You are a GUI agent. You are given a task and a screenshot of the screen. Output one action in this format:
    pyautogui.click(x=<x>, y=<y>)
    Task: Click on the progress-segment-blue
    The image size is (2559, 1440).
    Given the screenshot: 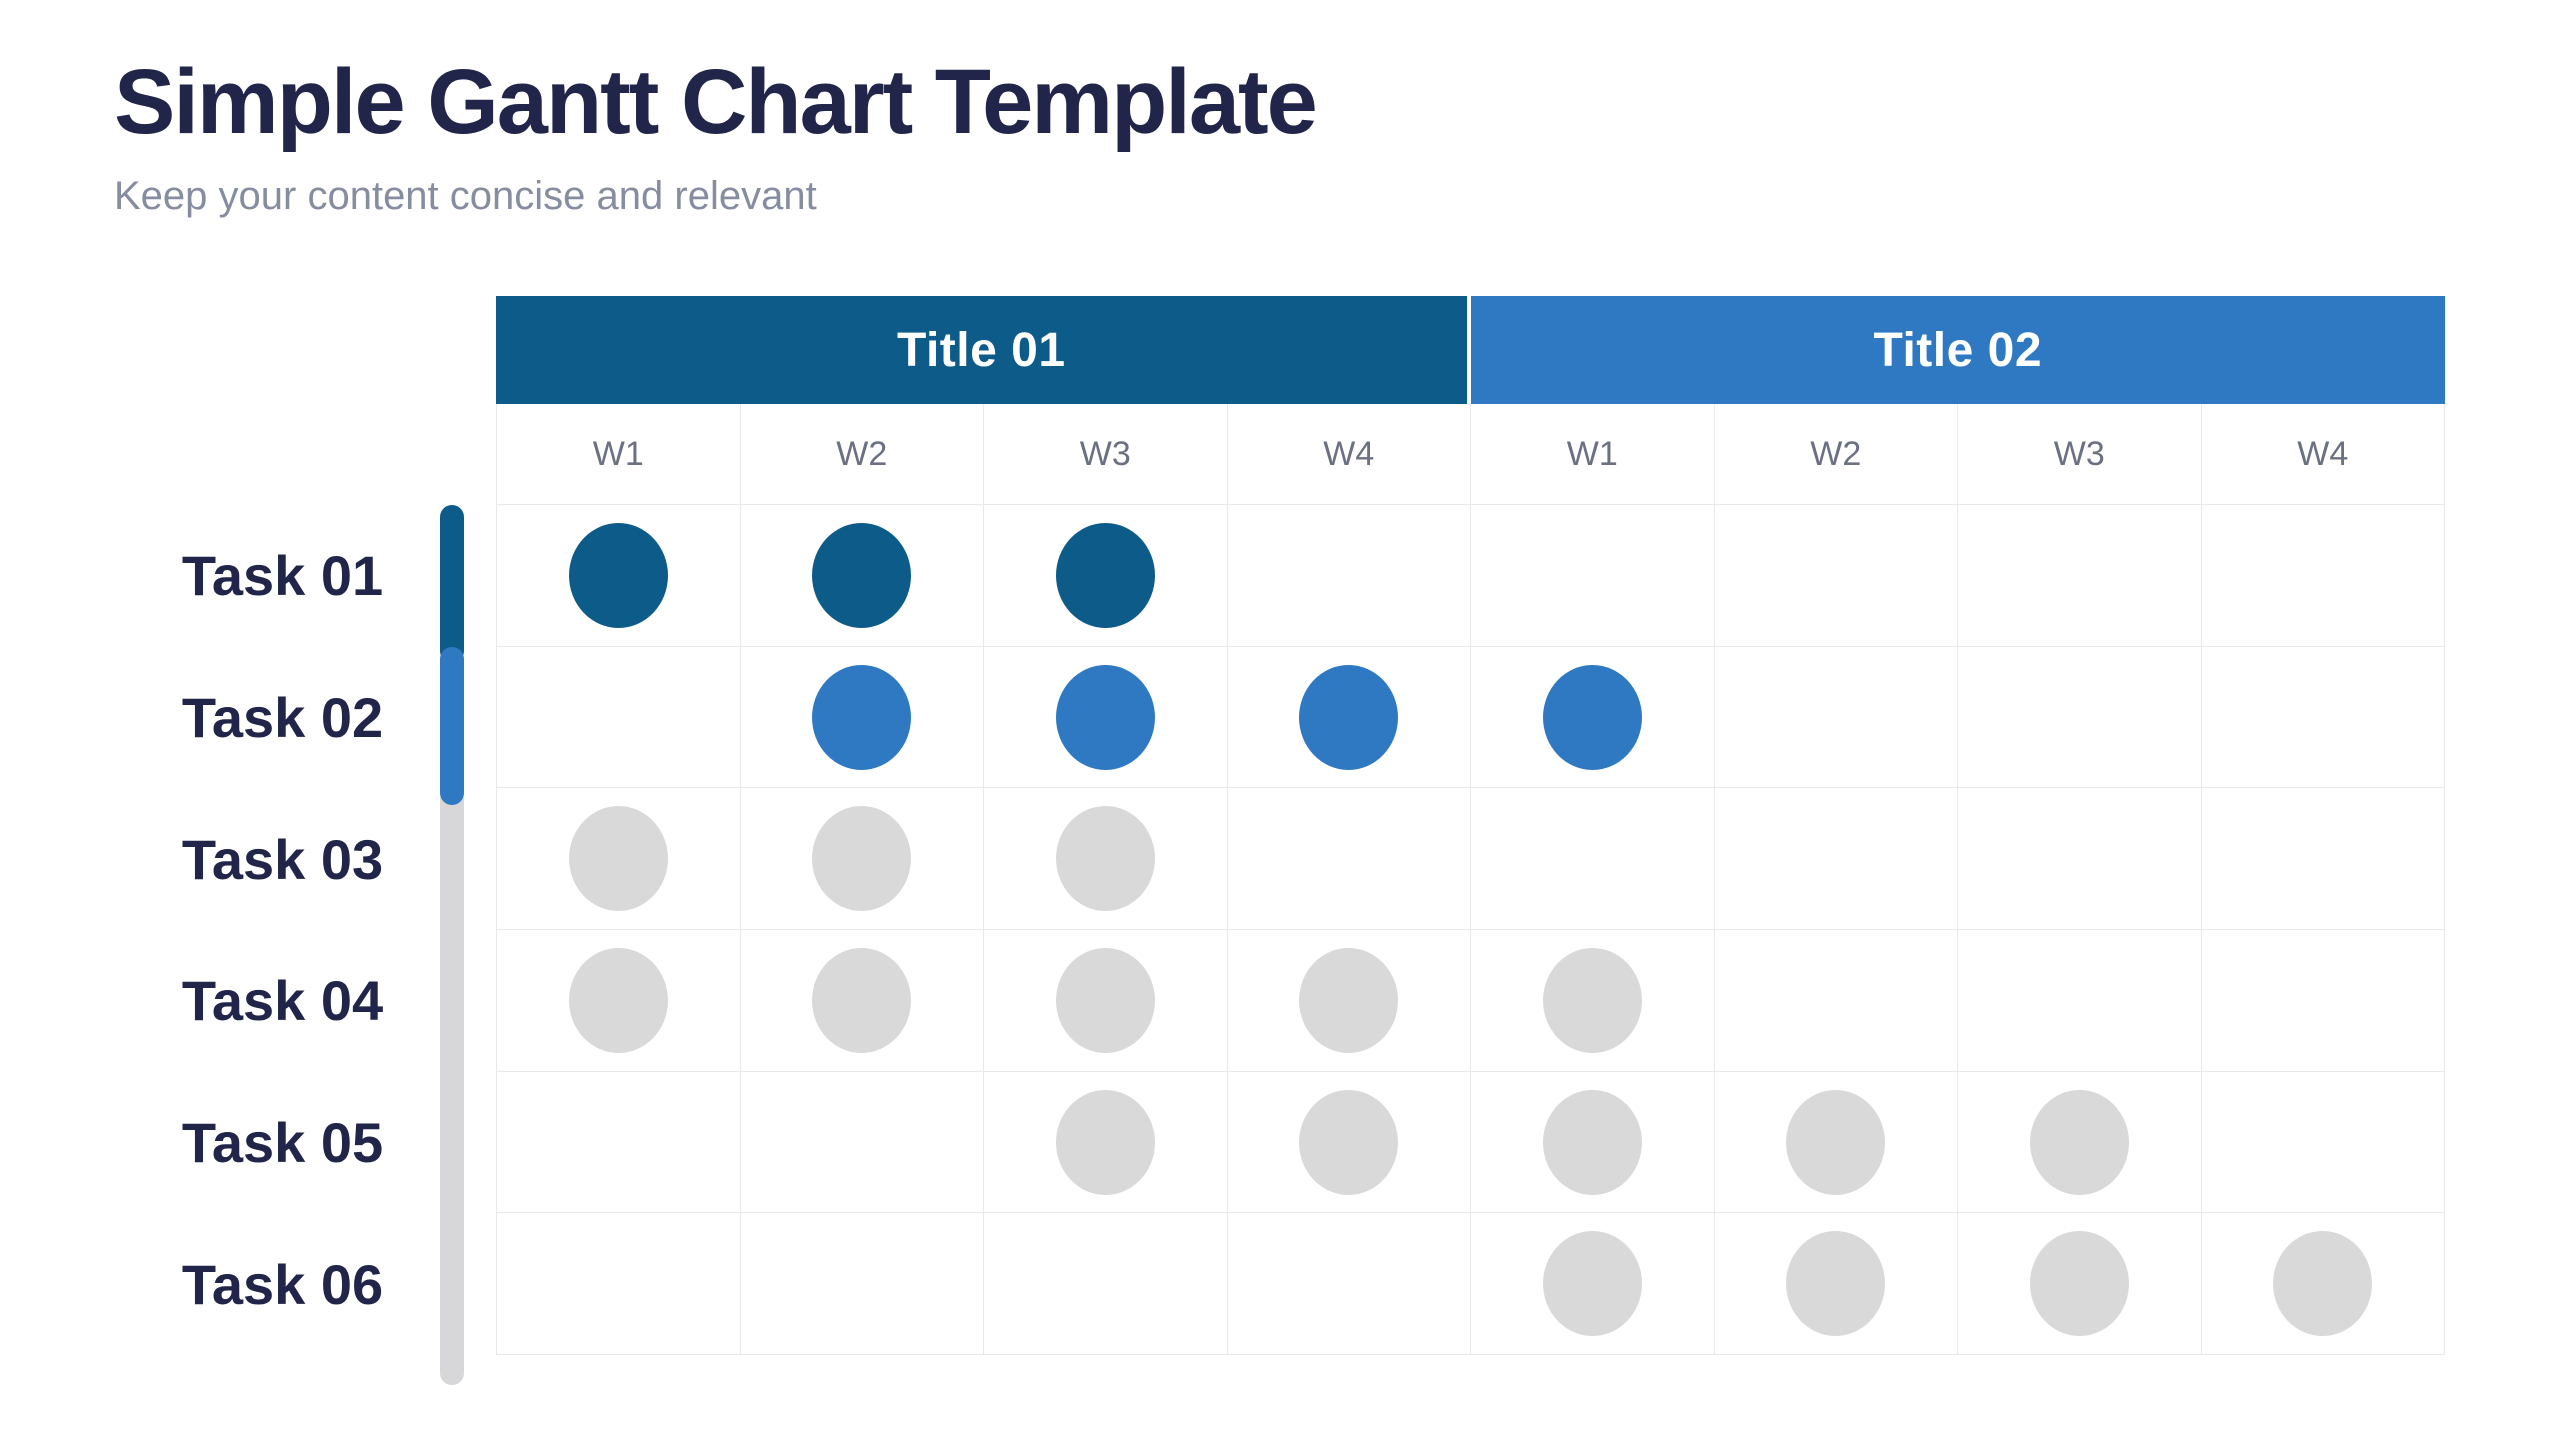 What is the action you would take?
    pyautogui.click(x=452, y=726)
    